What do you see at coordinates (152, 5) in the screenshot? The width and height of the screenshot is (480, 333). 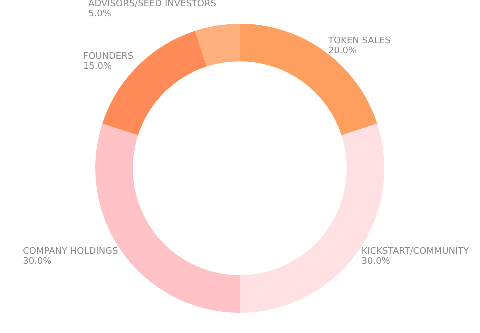 I see `slice-label: ADVISORS/SEED INVESTORS` at bounding box center [152, 5].